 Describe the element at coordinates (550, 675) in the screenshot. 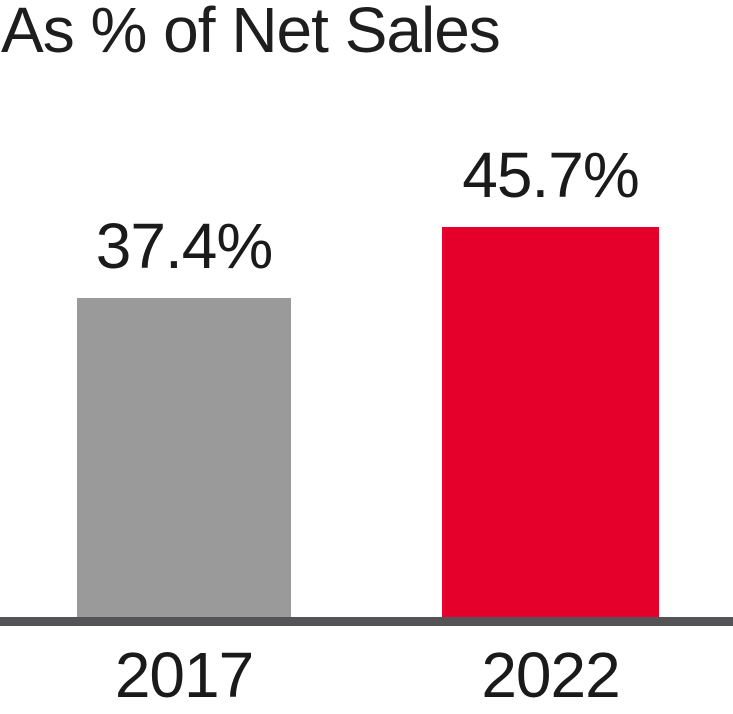

I see `x-tick-label-2022: 2022` at that location.